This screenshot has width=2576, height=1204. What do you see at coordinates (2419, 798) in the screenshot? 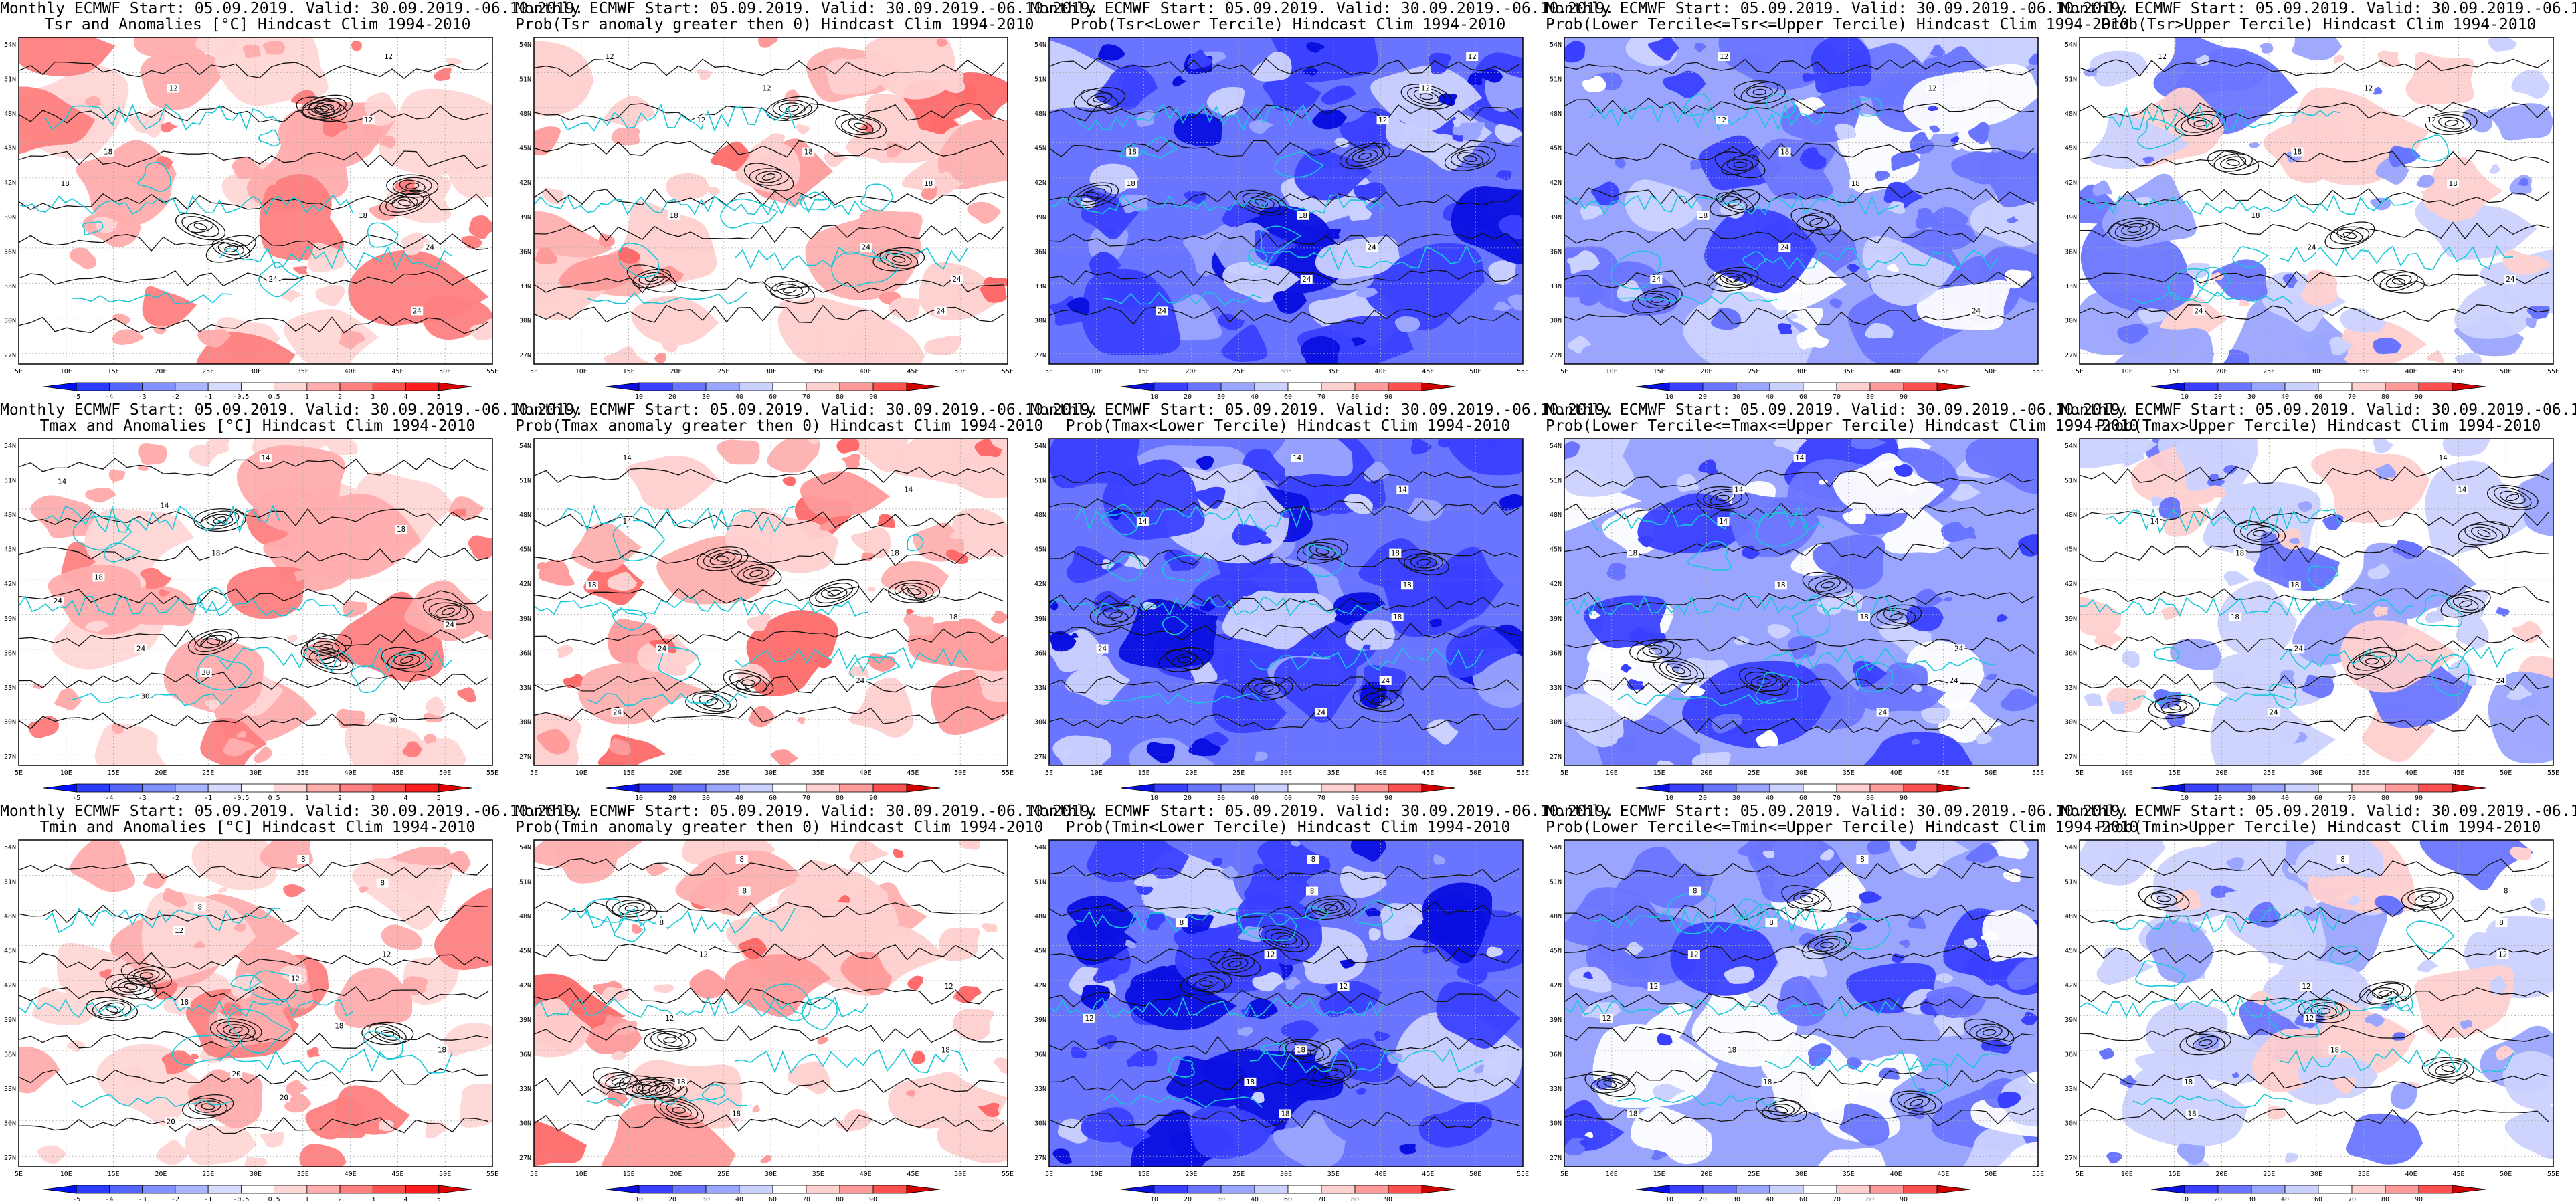
I see `colorbar-tick-label: 90` at bounding box center [2419, 798].